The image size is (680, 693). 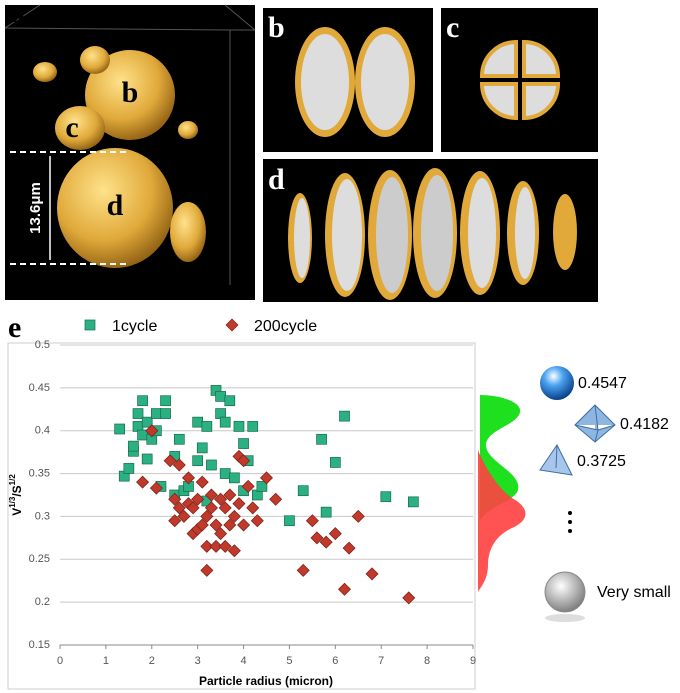 What do you see at coordinates (42, 431) in the screenshot?
I see `y-tick-label: 0.4` at bounding box center [42, 431].